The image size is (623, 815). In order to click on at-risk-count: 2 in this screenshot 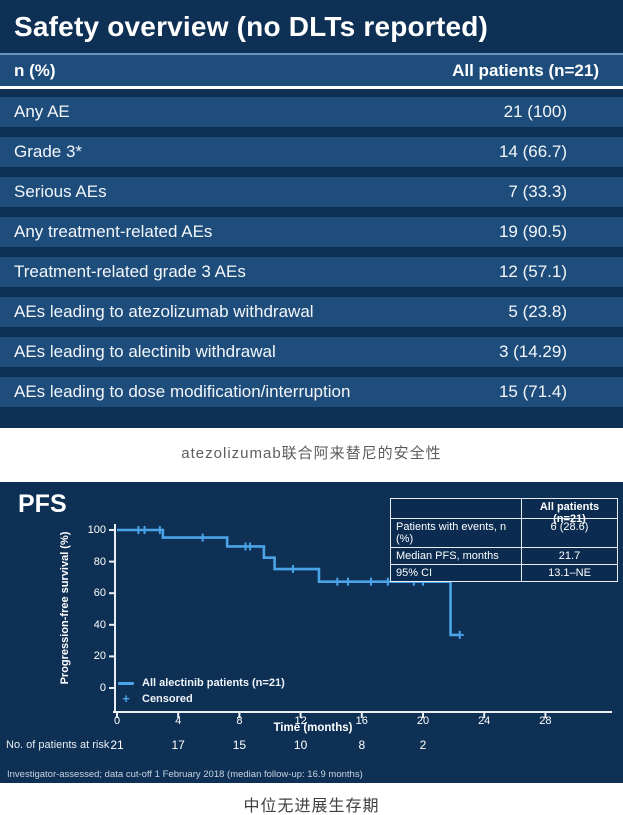, I will do `click(423, 745)`.